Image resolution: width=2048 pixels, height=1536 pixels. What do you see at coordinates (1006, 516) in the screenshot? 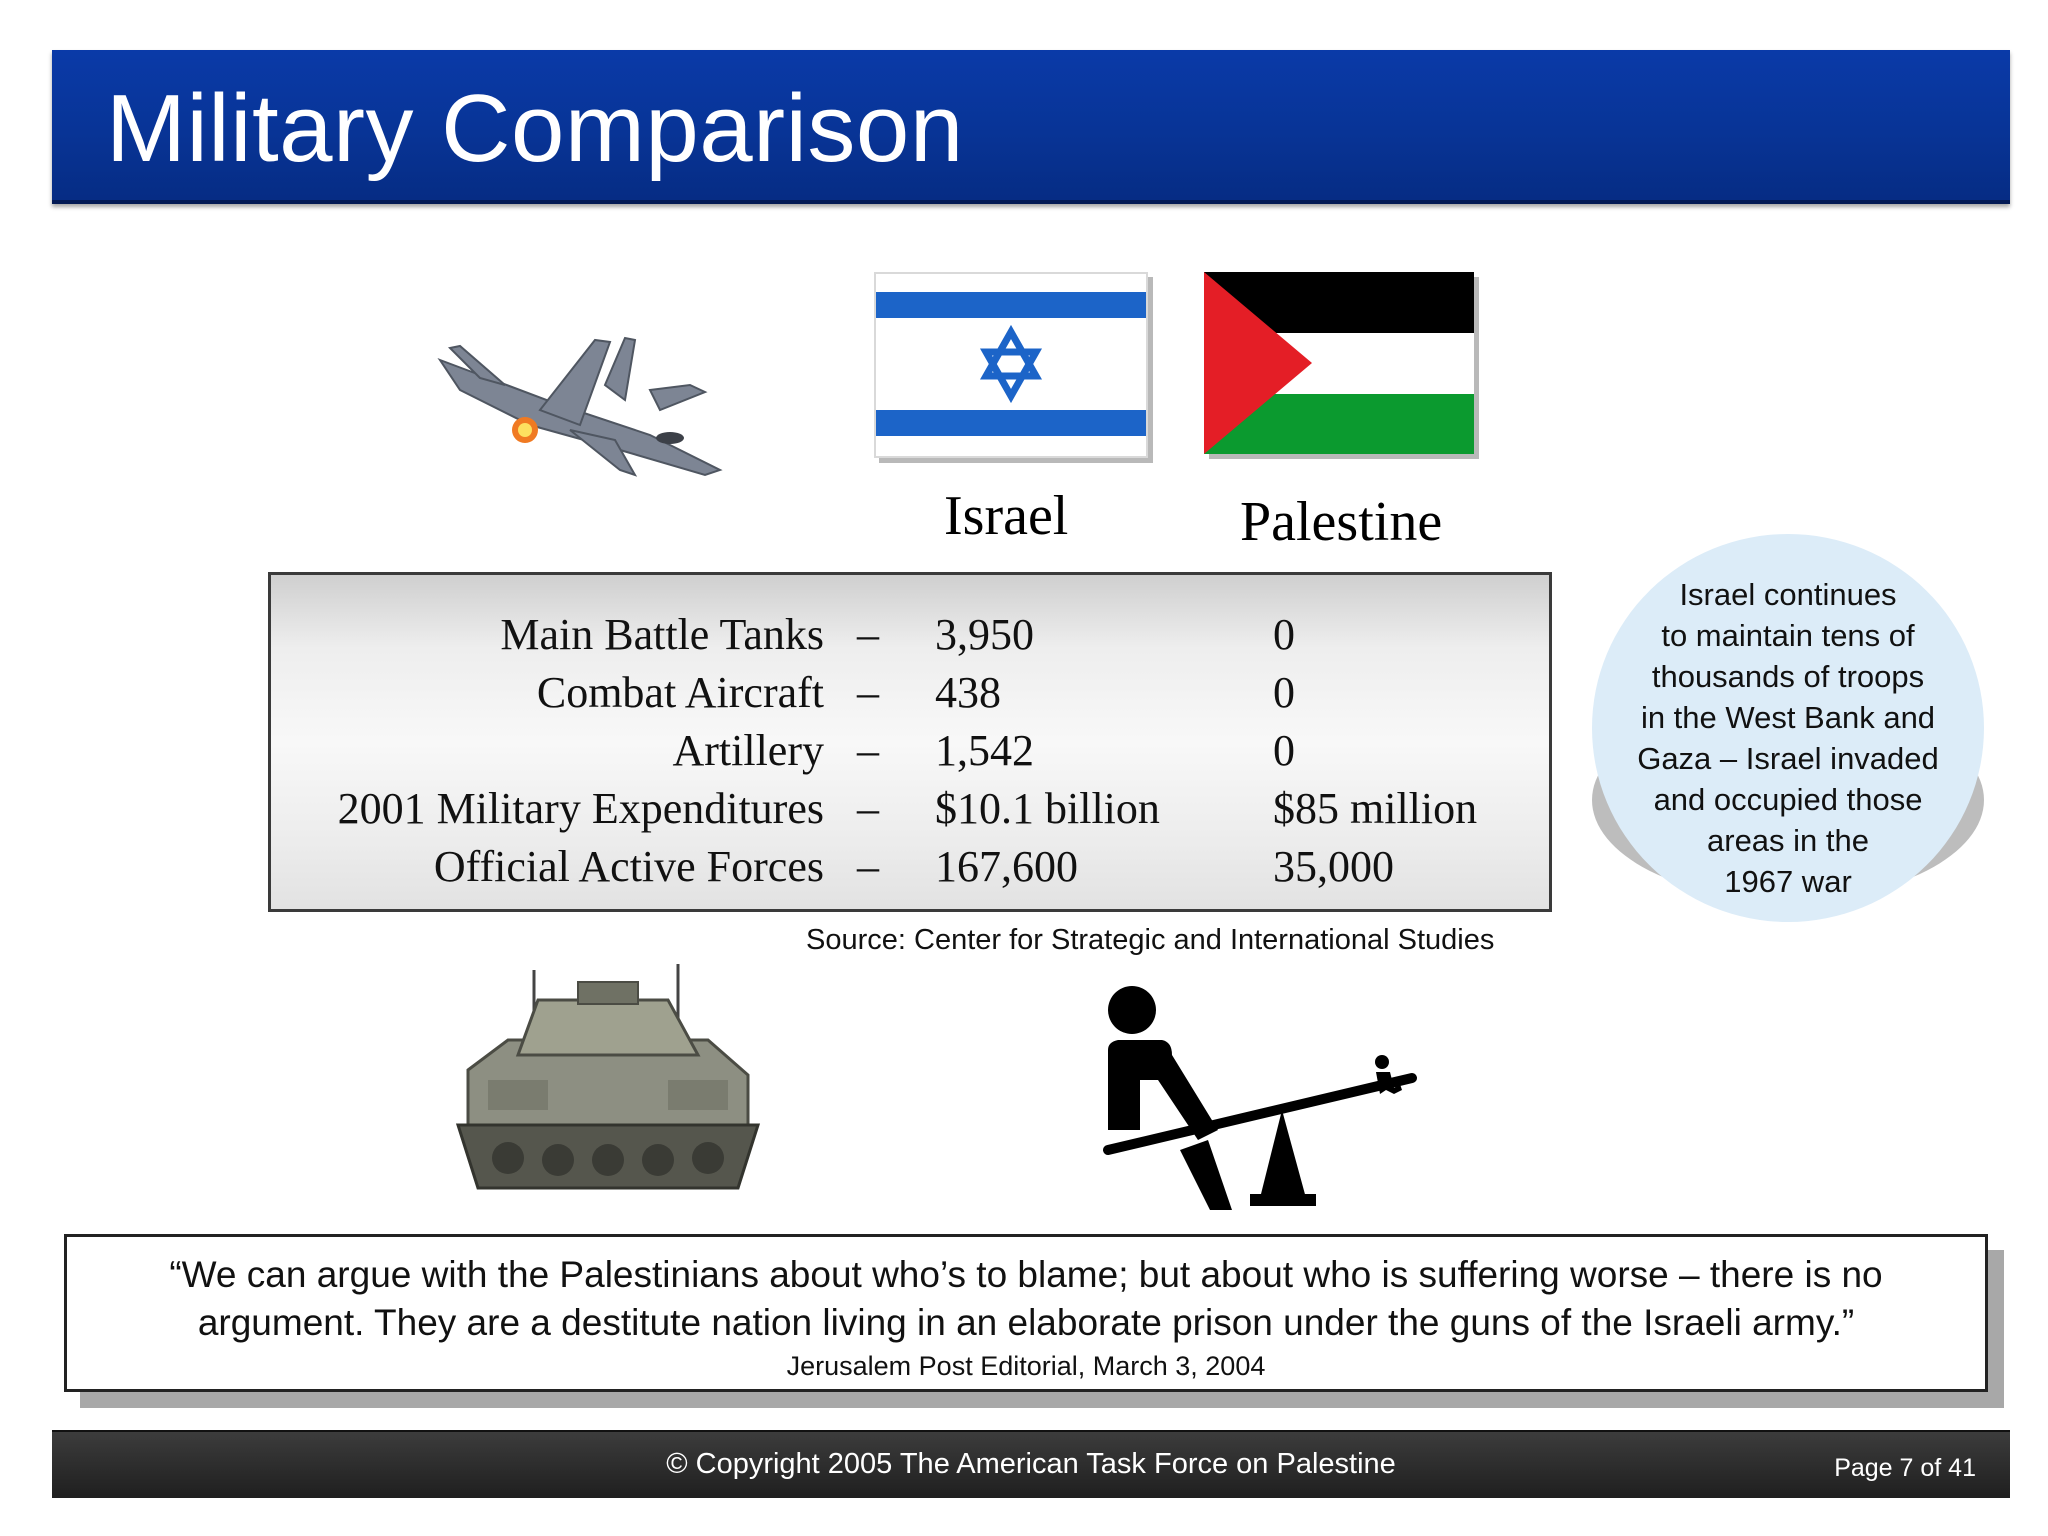
I see `israel-column-label: Israel` at bounding box center [1006, 516].